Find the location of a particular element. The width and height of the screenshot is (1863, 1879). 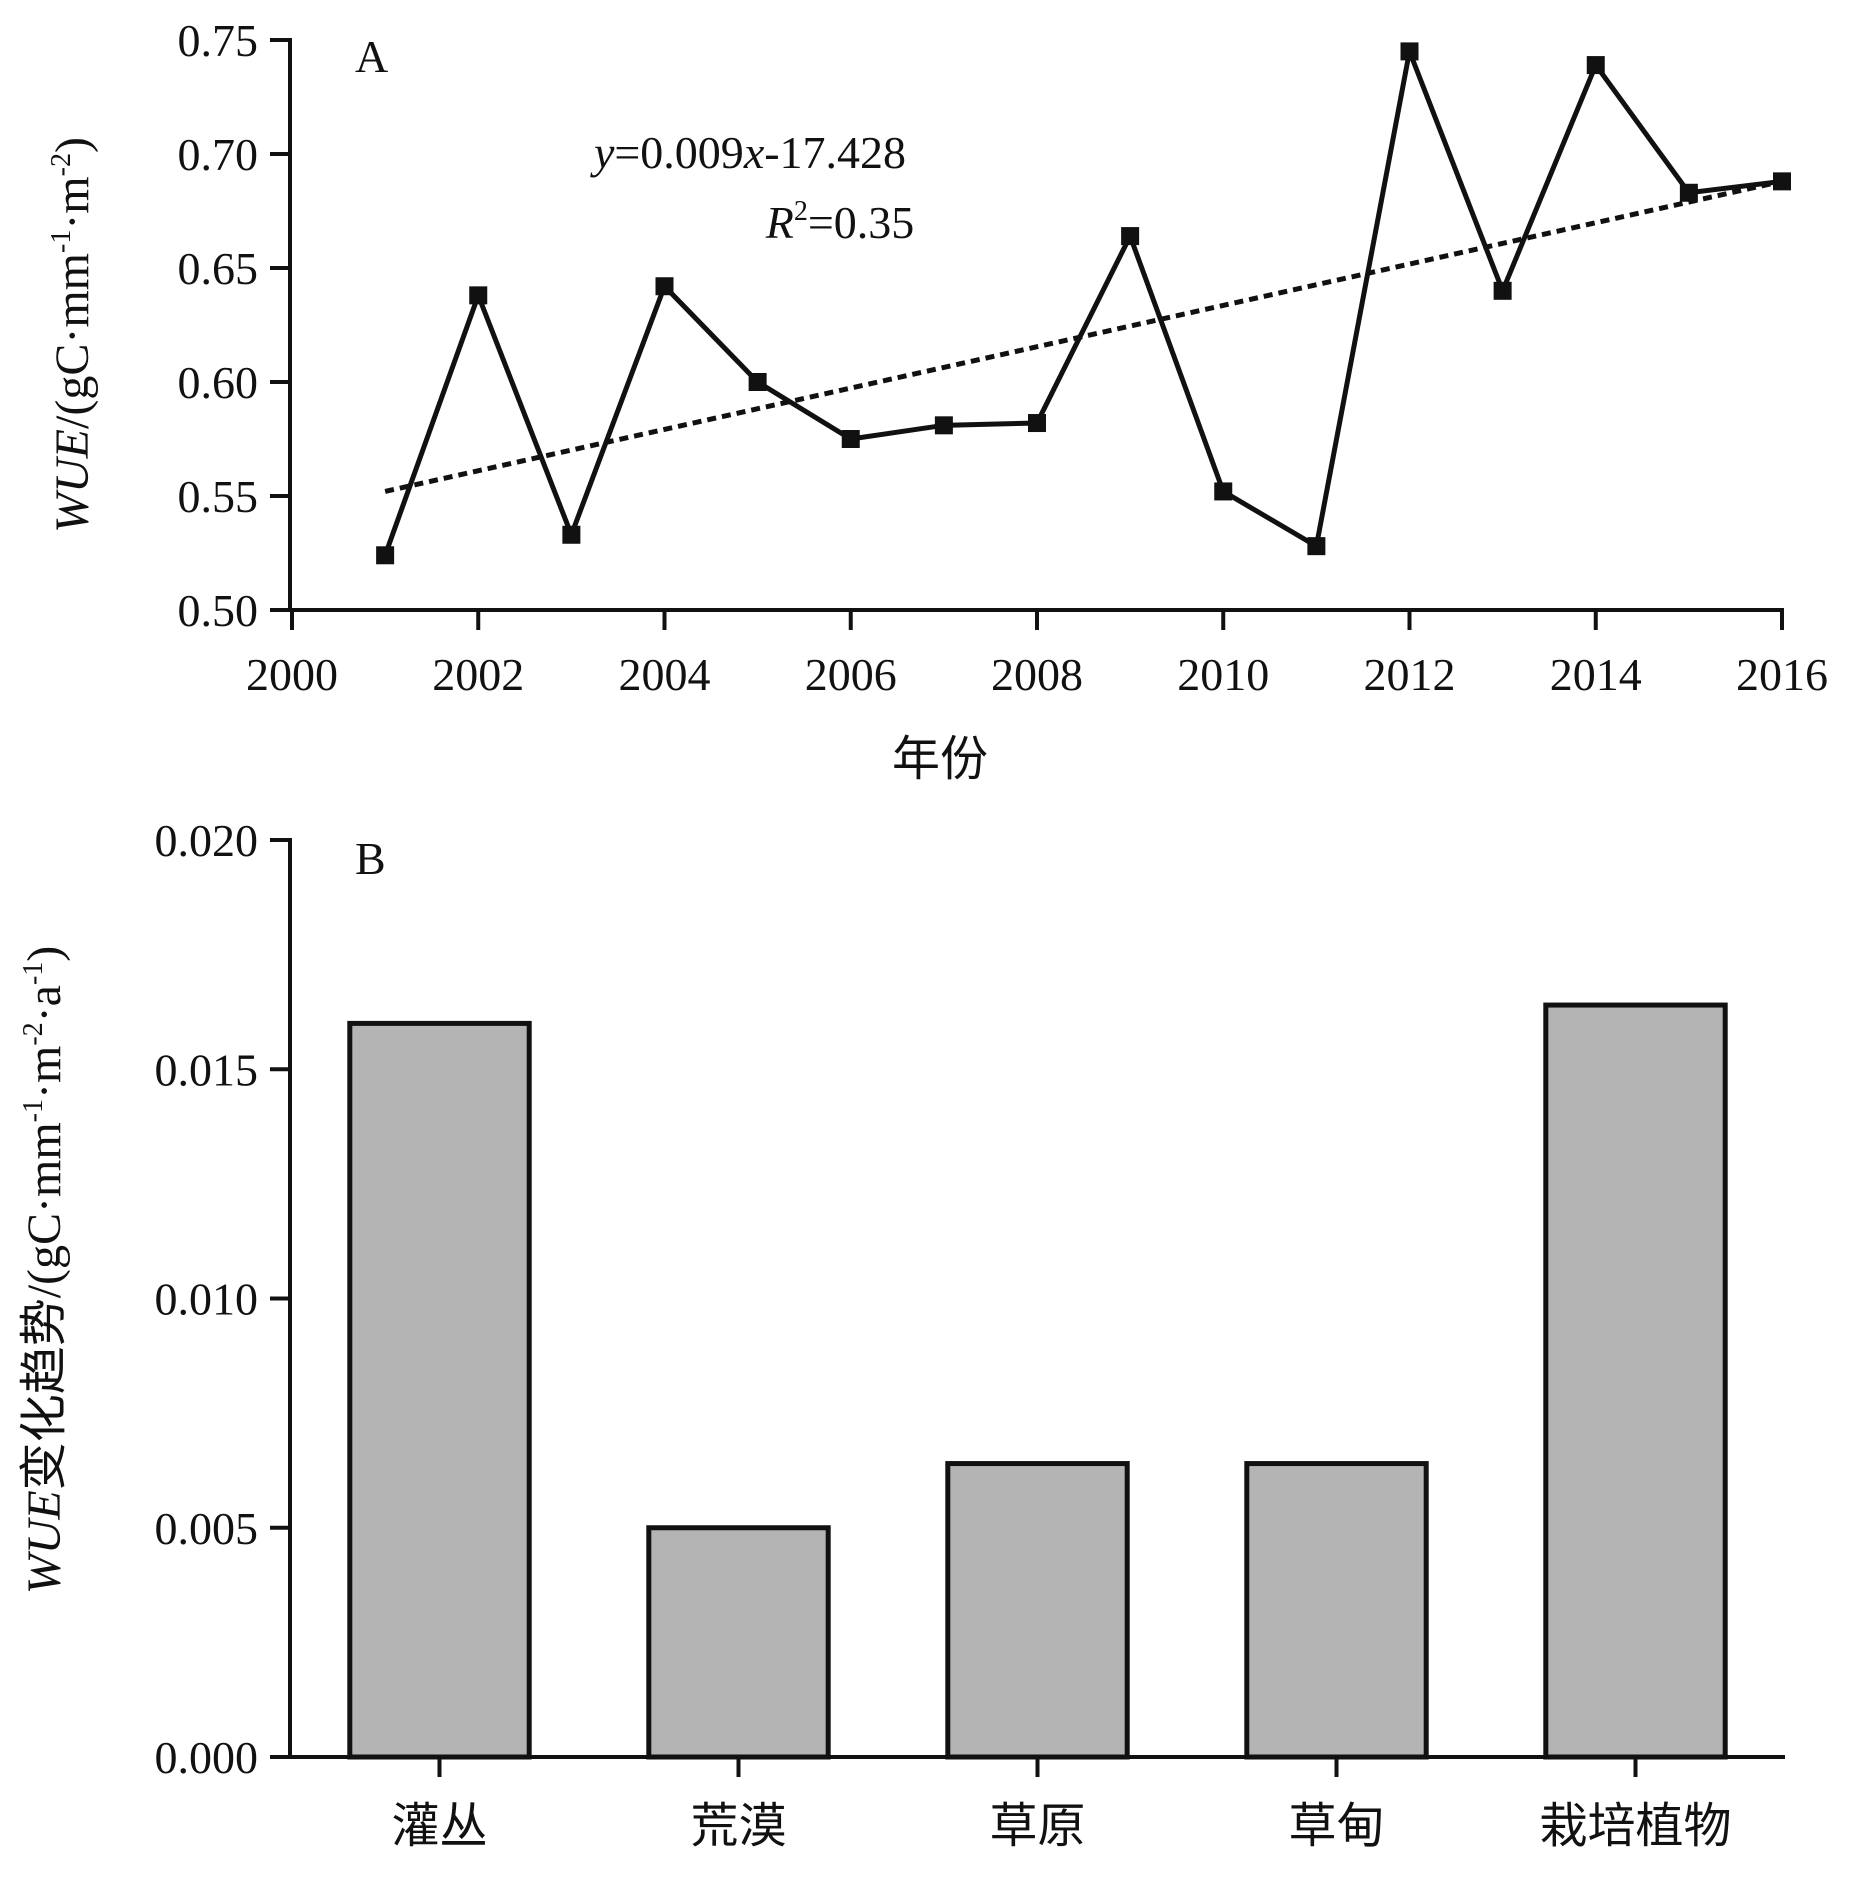

panel-b-category-label: 草甸 is located at coordinates (1336, 1826).